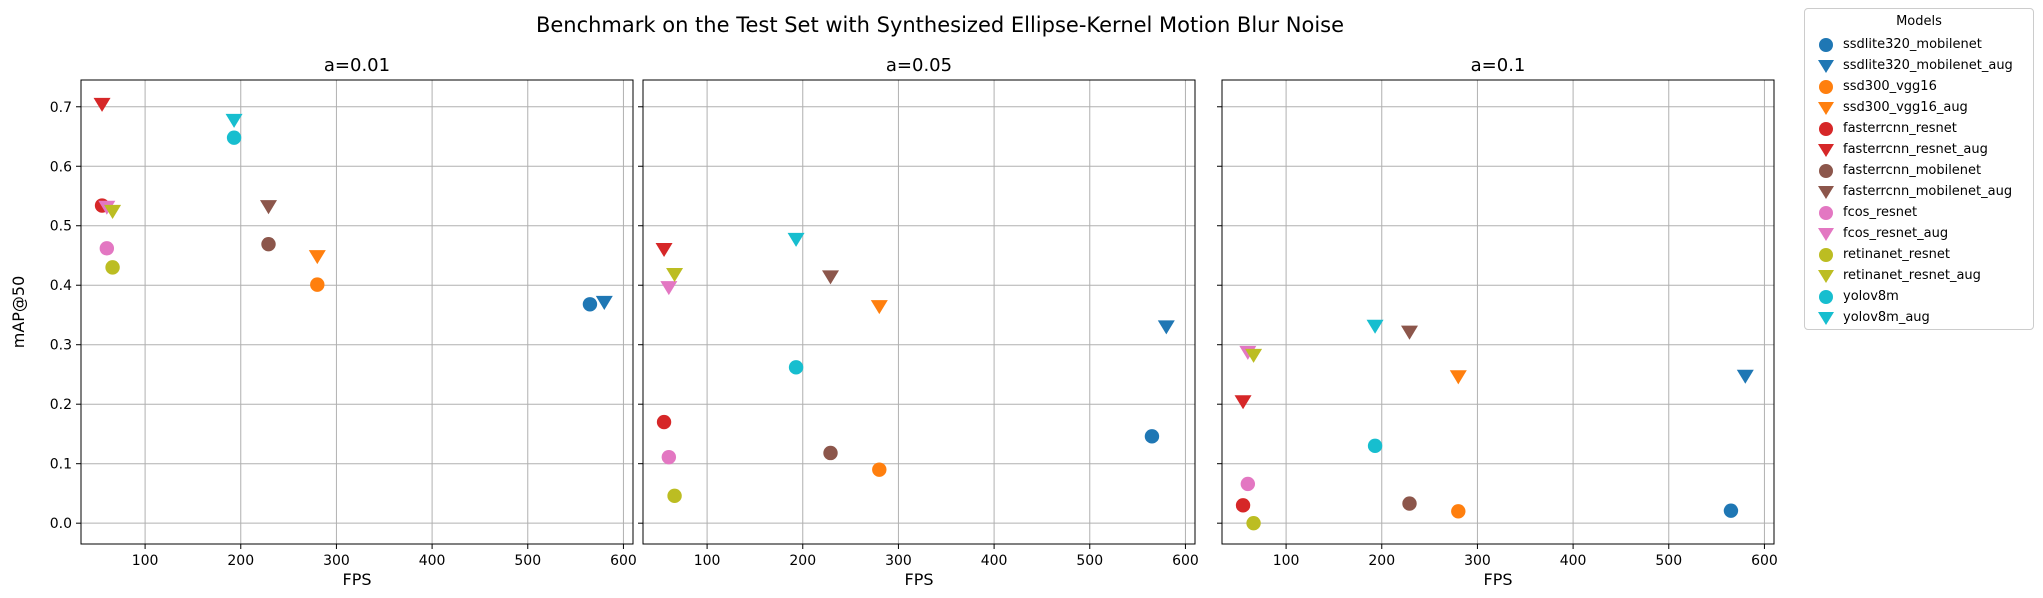 The image size is (2043, 598). I want to click on legend-item: retinanet_resnet_aug, so click(1899, 275).